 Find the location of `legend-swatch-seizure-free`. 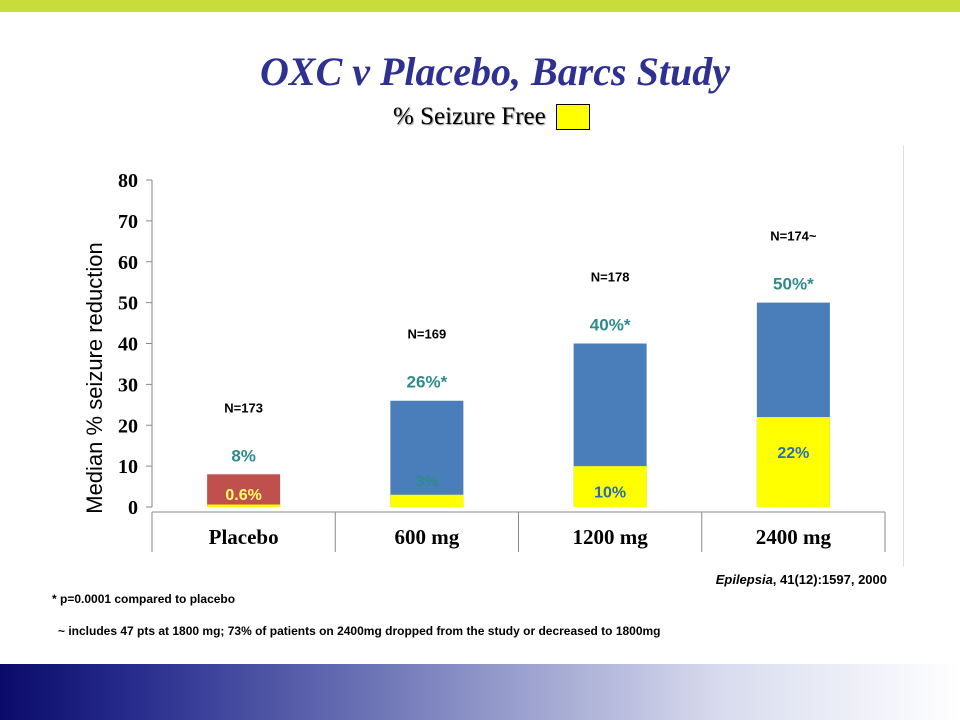

legend-swatch-seizure-free is located at coordinates (572, 117).